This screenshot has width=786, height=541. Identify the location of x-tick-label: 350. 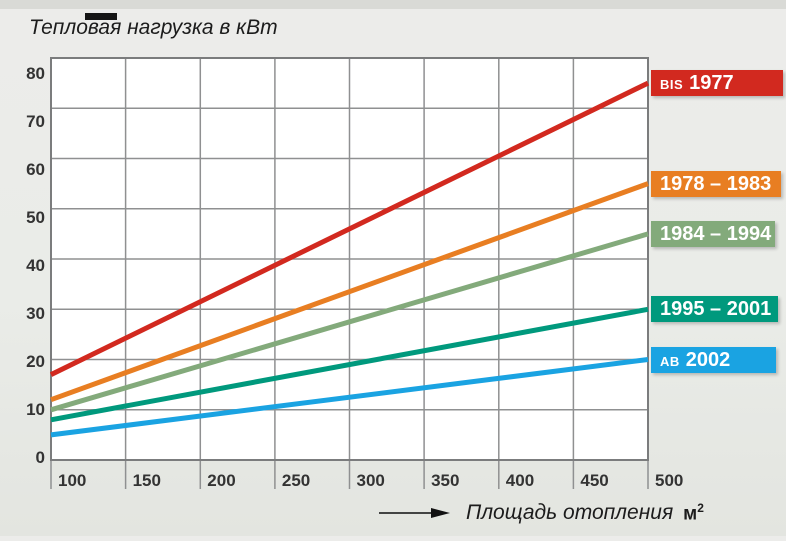
(445, 480).